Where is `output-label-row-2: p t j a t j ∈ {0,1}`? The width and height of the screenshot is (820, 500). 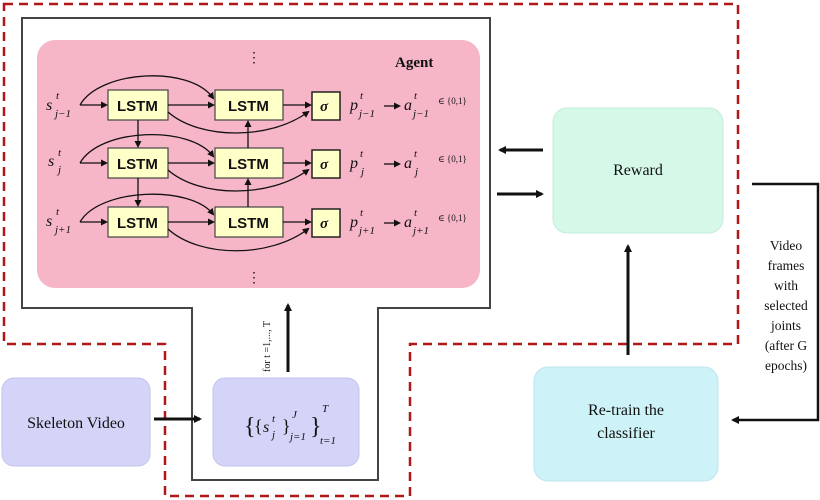 output-label-row-2: p t j a t j ∈ {0,1} is located at coordinates (408, 163).